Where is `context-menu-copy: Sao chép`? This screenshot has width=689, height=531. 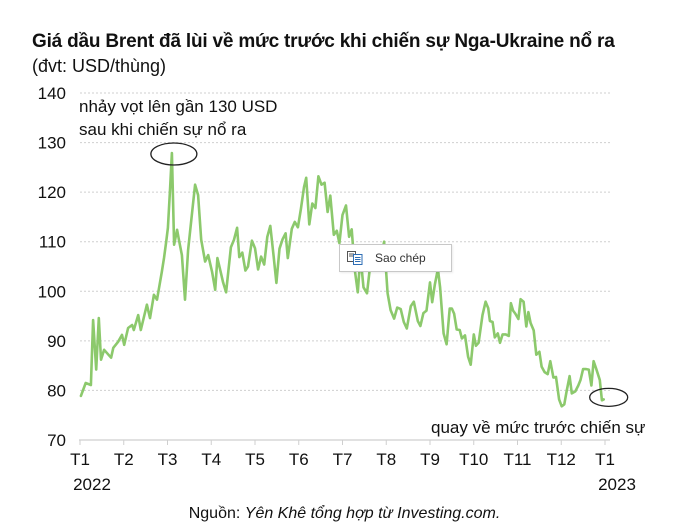 context-menu-copy: Sao chép is located at coordinates (395, 258).